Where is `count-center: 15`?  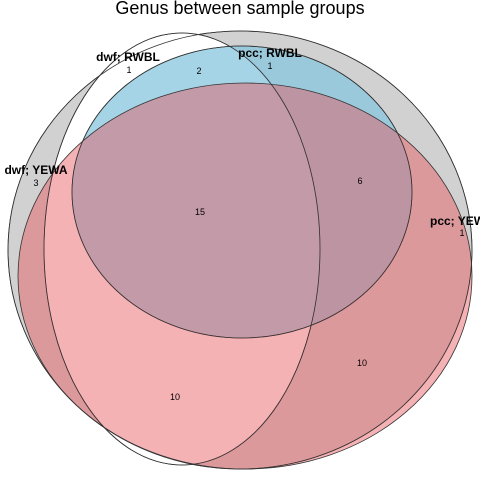 count-center: 15 is located at coordinates (200, 212).